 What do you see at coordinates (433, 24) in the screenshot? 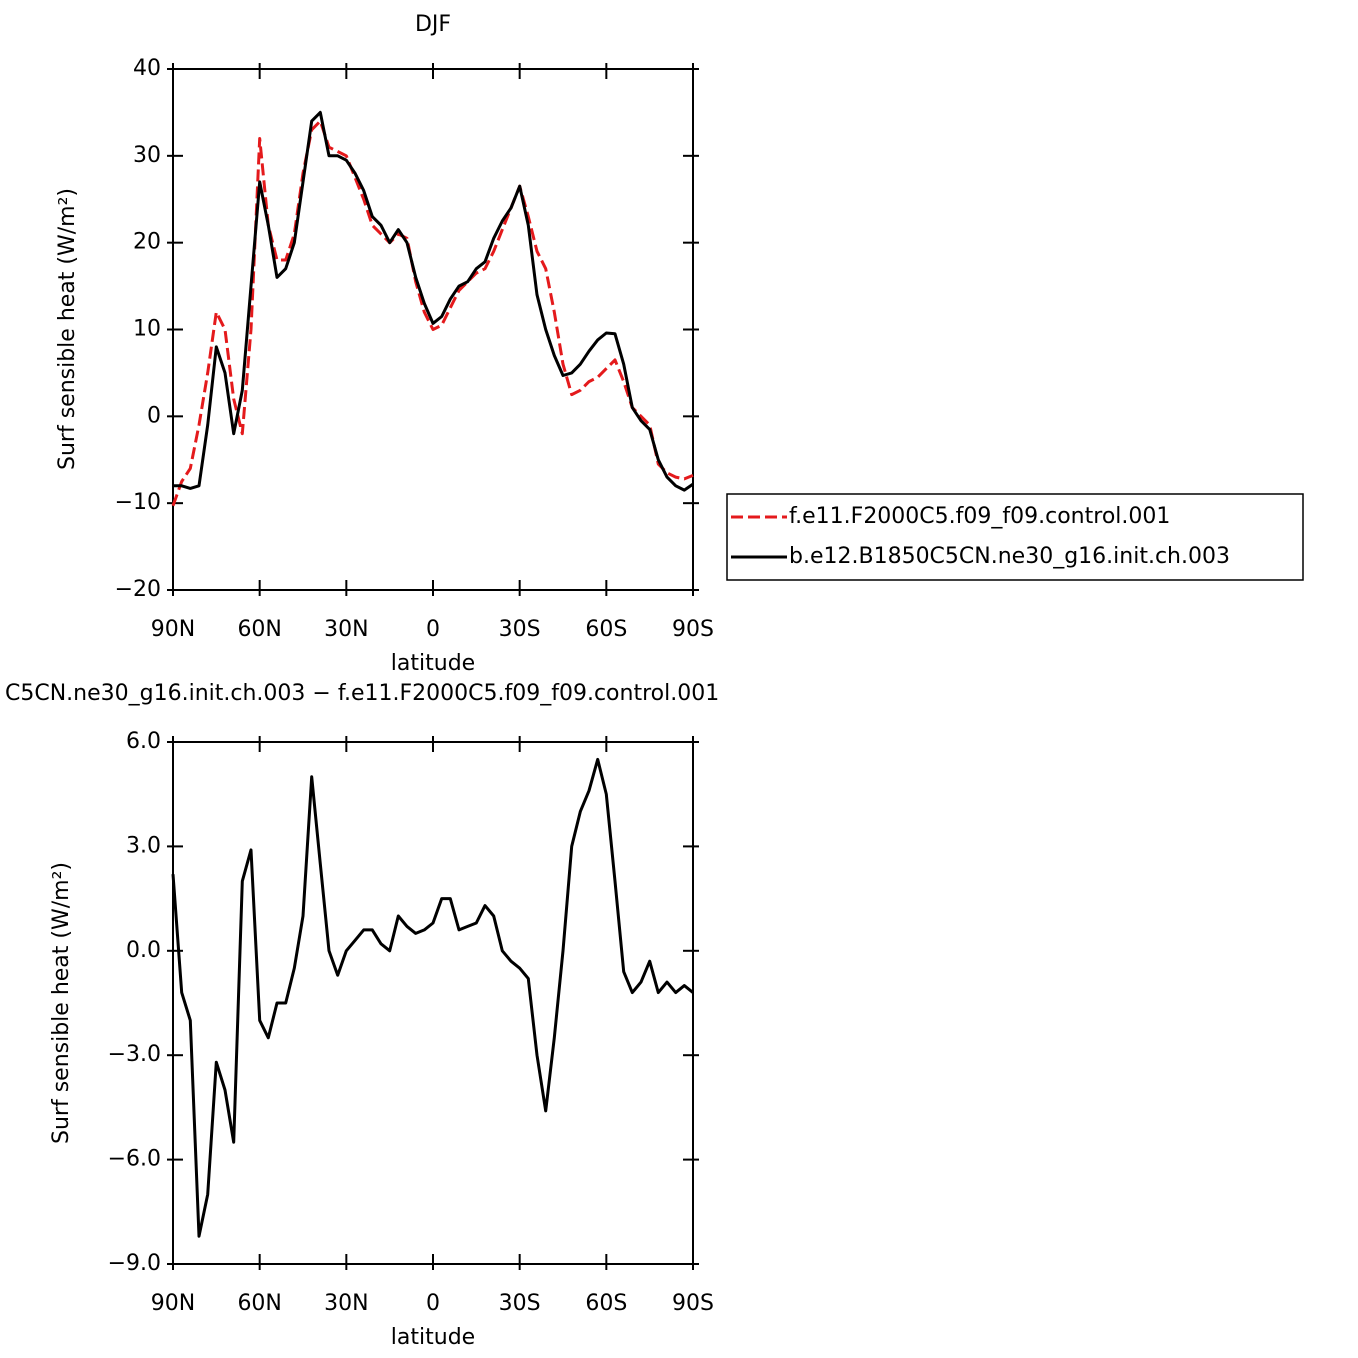
I see `chart-title: DJF` at bounding box center [433, 24].